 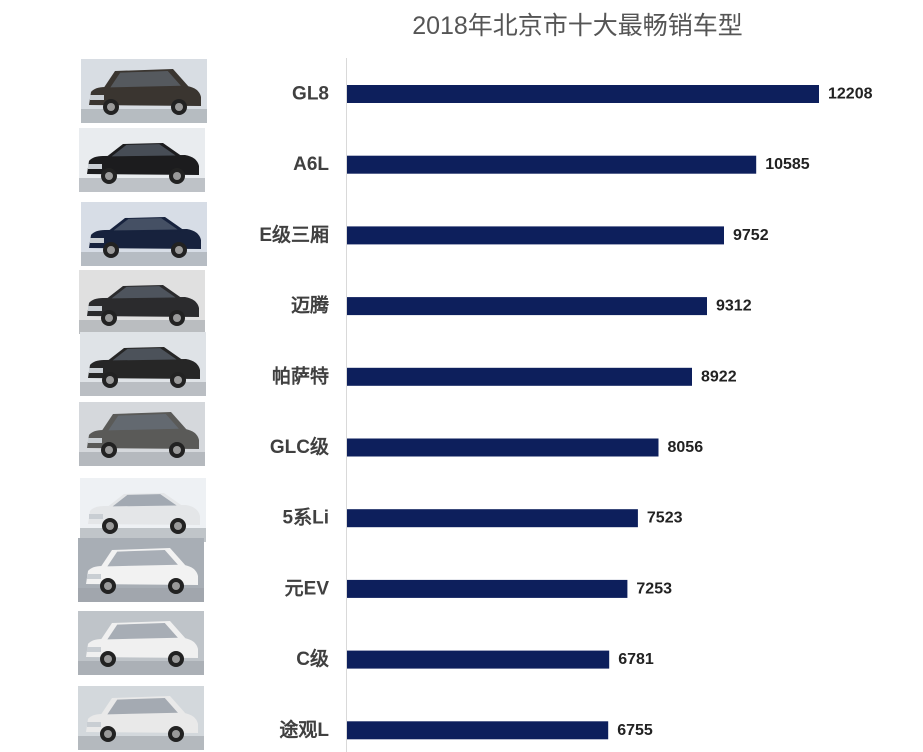 What do you see at coordinates (577, 26) in the screenshot?
I see `chart-title: 2018年北京市十大最畅销车型` at bounding box center [577, 26].